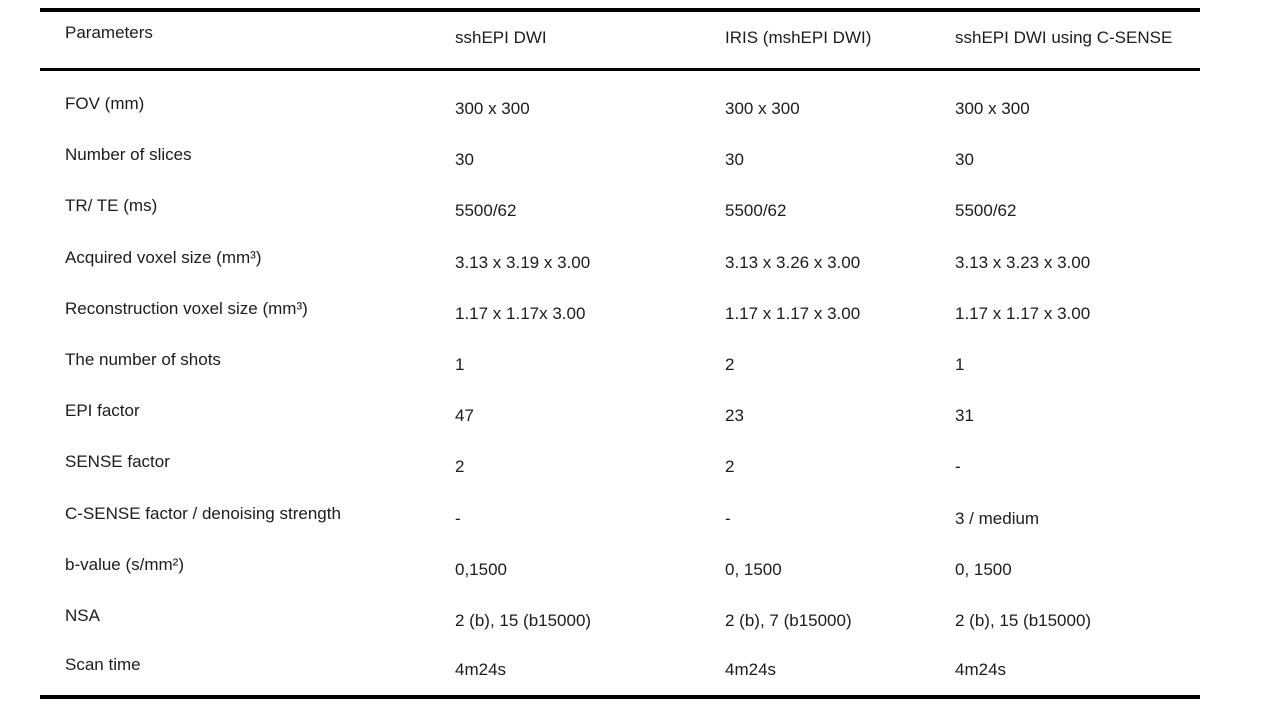  What do you see at coordinates (620, 159) in the screenshot?
I see `table-row: Number of slices 30 30 30` at bounding box center [620, 159].